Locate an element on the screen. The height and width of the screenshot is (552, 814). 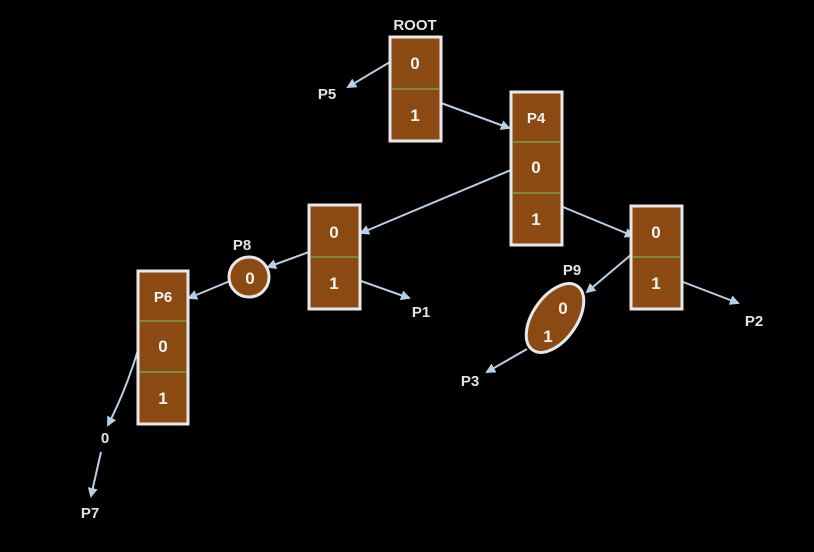
node-a-cell-1: 1 is located at coordinates (333, 283).